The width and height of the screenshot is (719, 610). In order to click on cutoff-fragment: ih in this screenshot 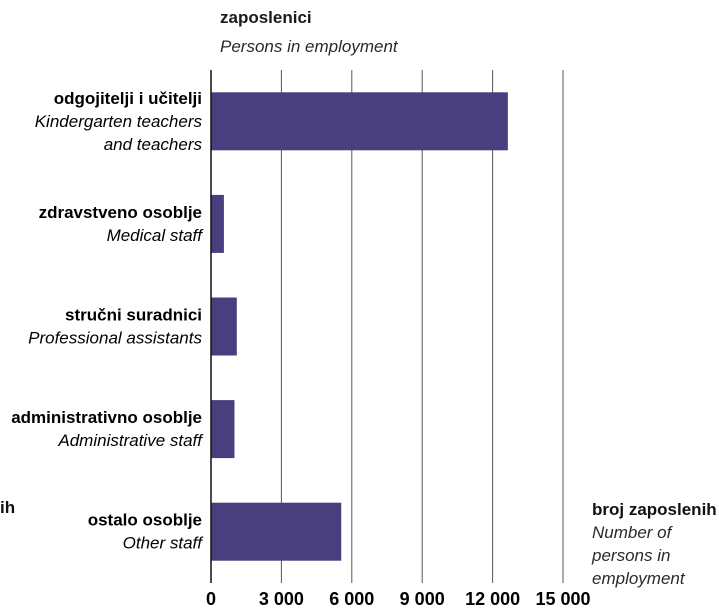, I will do `click(8, 507)`.